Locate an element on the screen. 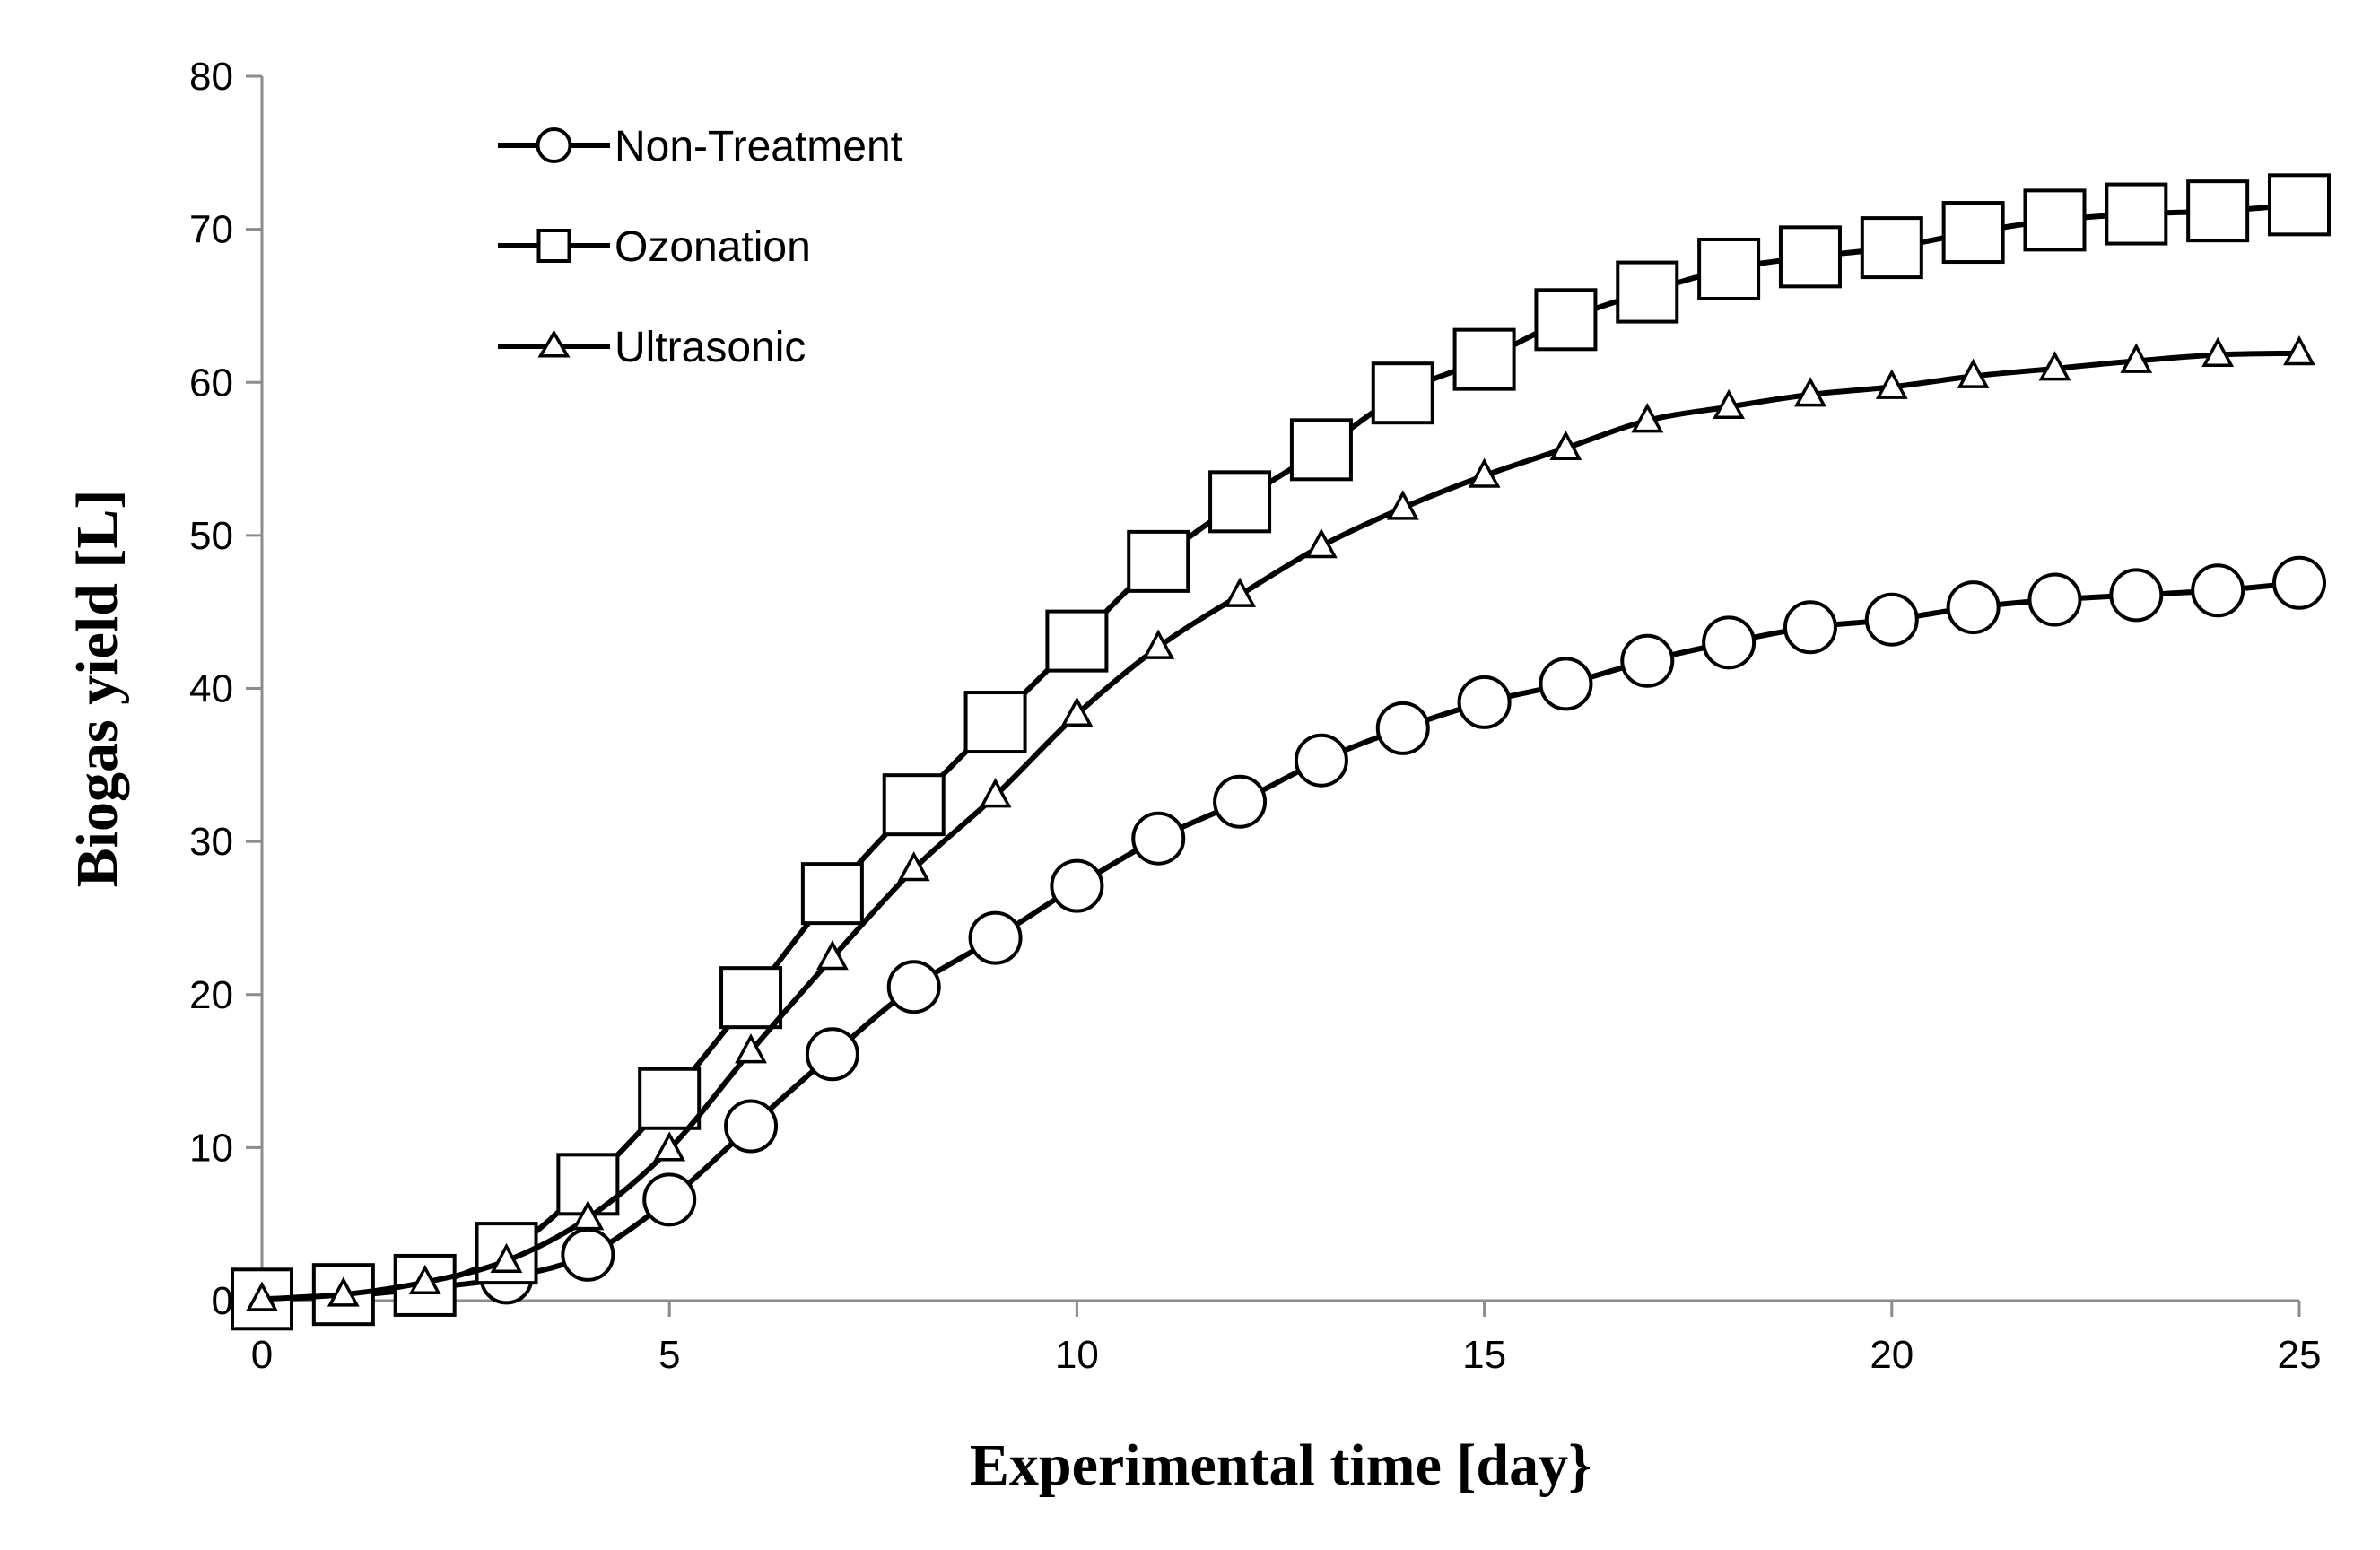  x-tick-label: 25 is located at coordinates (2300, 1355).